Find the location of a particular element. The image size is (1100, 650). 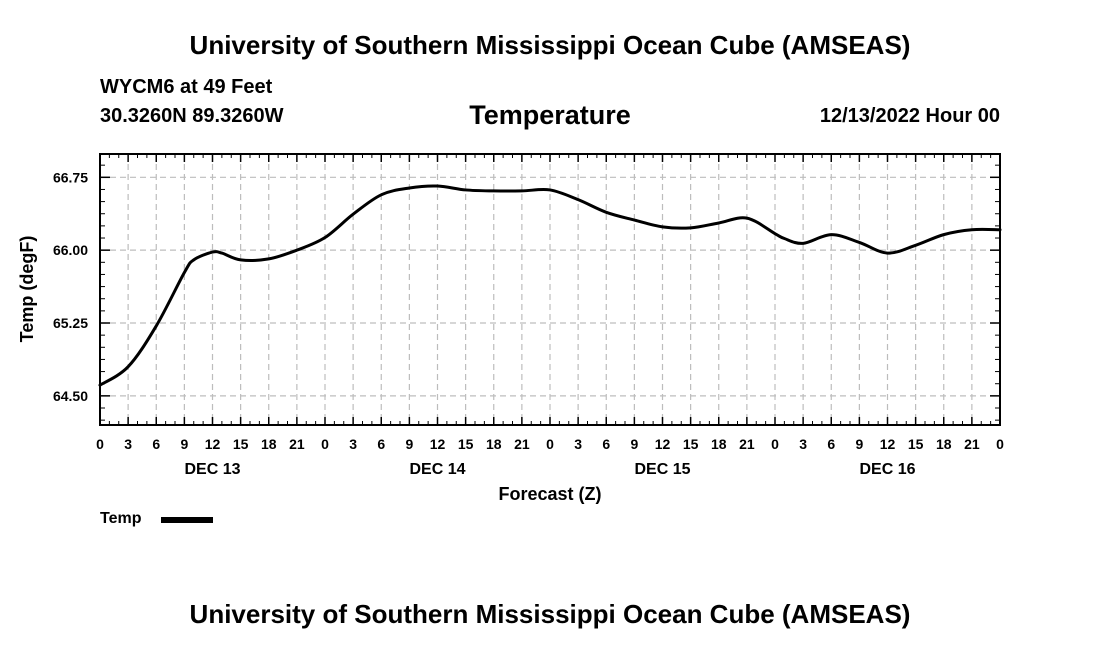

x-axis-title: Forecast (Z) is located at coordinates (549, 494).